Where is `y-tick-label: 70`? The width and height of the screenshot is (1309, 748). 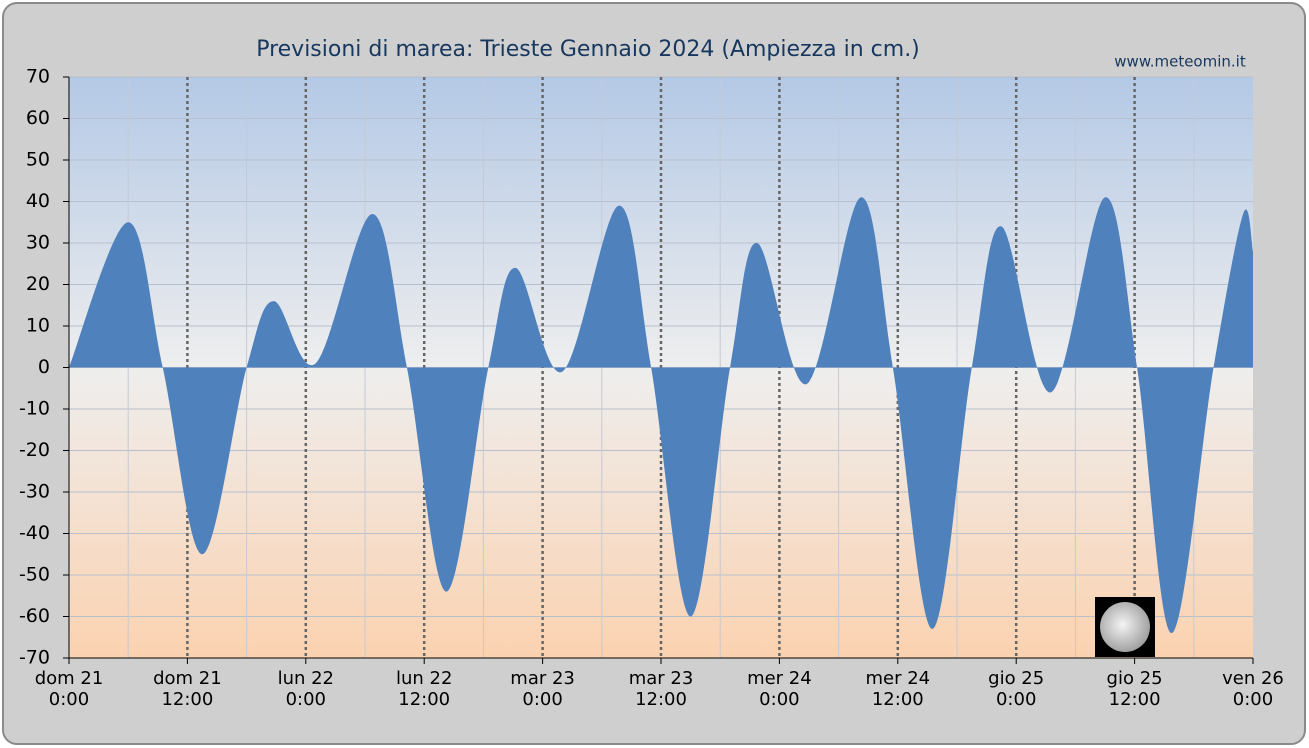
y-tick-label: 70 is located at coordinates (38, 77).